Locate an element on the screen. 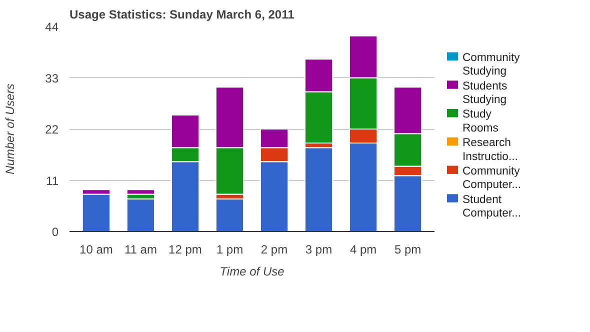  y-tick-label: 44 is located at coordinates (52, 27).